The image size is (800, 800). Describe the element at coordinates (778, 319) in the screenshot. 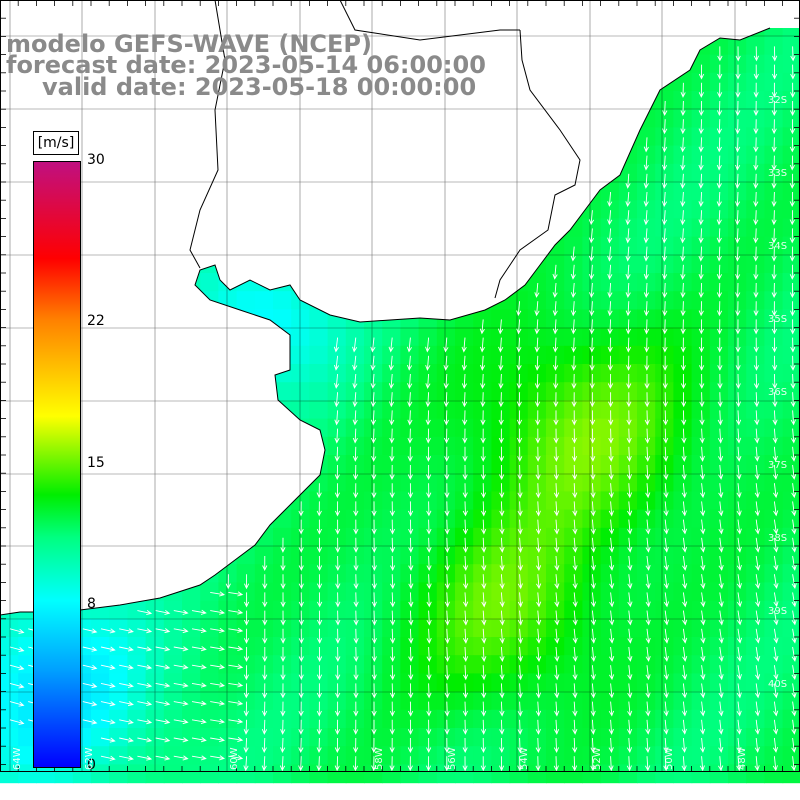

I see `latitude-label: 35S` at that location.